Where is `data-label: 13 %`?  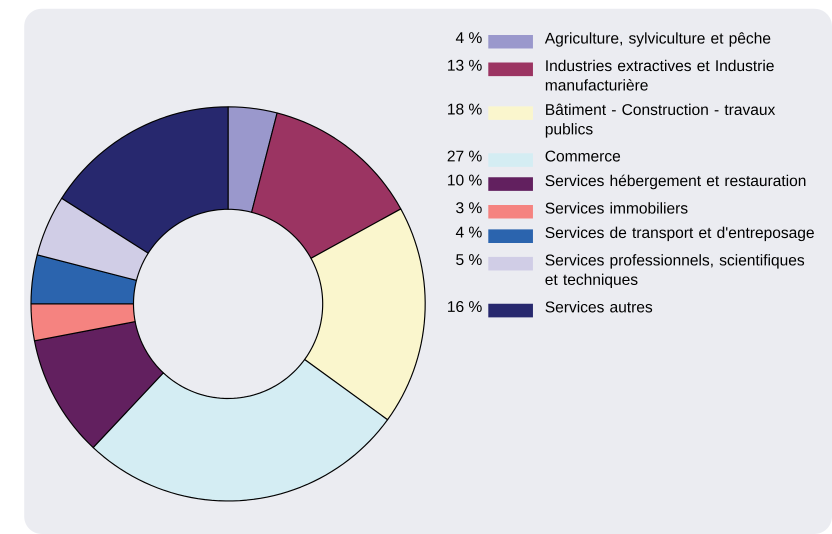 data-label: 13 % is located at coordinates (465, 65).